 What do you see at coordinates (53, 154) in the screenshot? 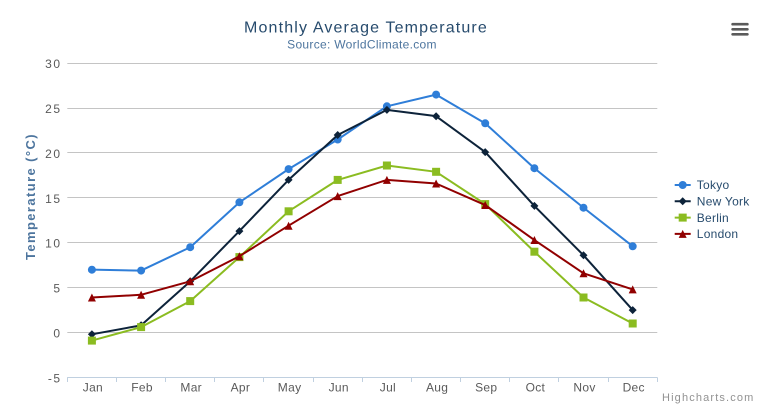
I see `svg-text: 20` at bounding box center [53, 154].